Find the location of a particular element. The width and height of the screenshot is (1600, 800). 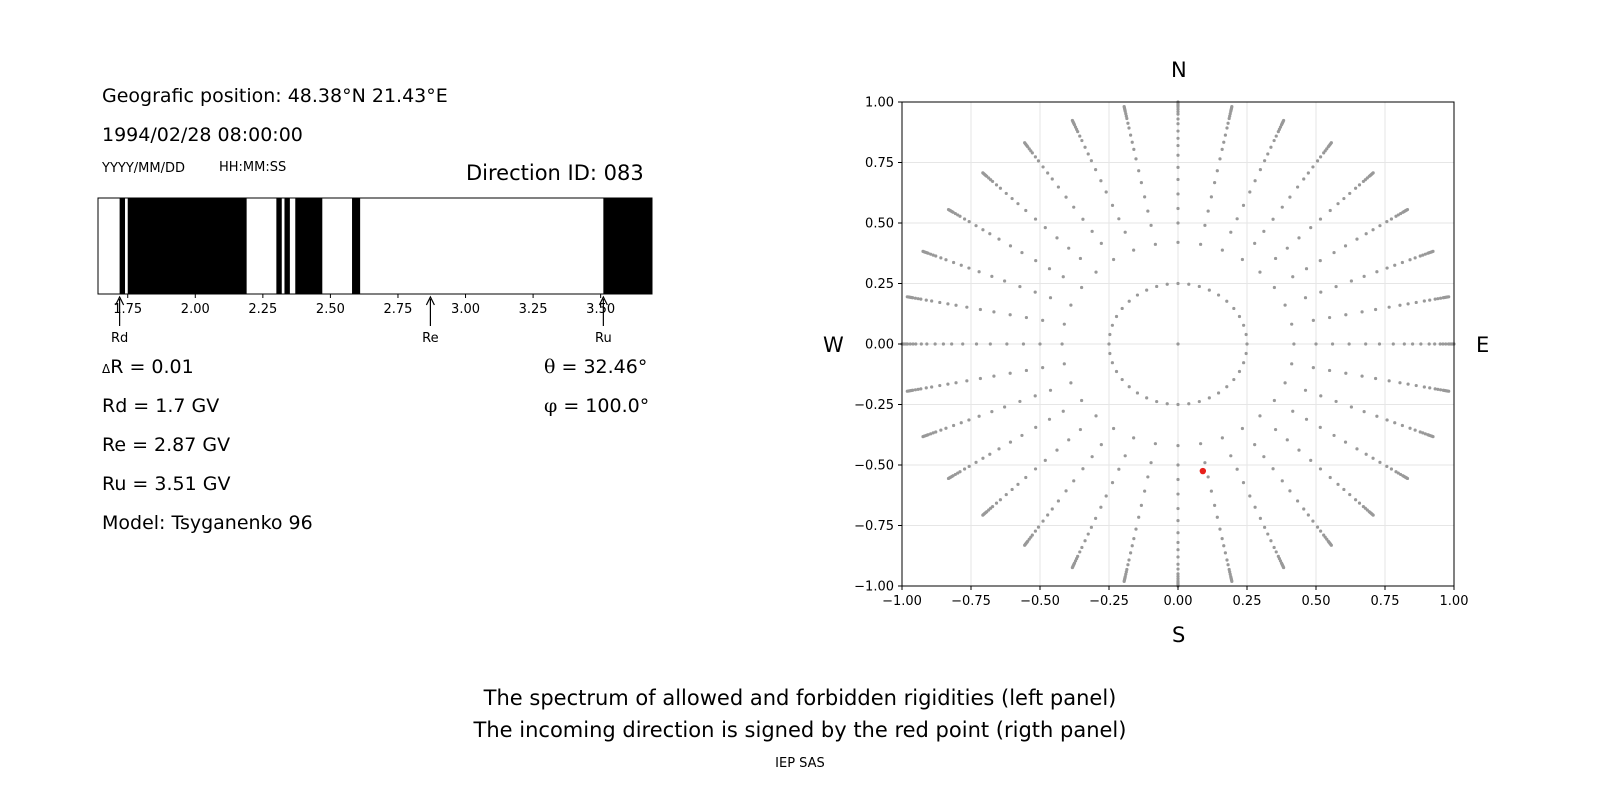

ru-value: Ru = 3.51 GV is located at coordinates (166, 484).